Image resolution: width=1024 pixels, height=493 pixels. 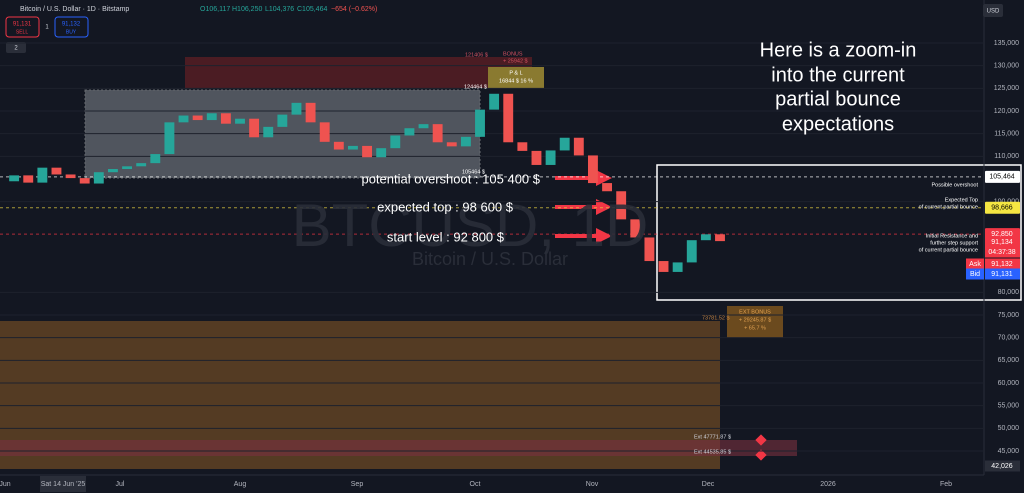 What do you see at coordinates (1006, 88) in the screenshot?
I see `y-tick-label: 125,000` at bounding box center [1006, 88].